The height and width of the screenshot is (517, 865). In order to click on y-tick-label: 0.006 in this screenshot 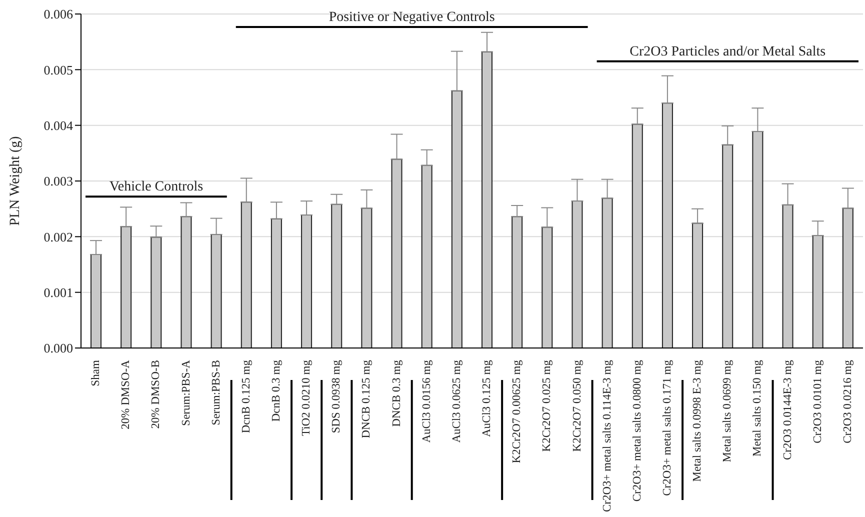, I will do `click(59, 14)`.